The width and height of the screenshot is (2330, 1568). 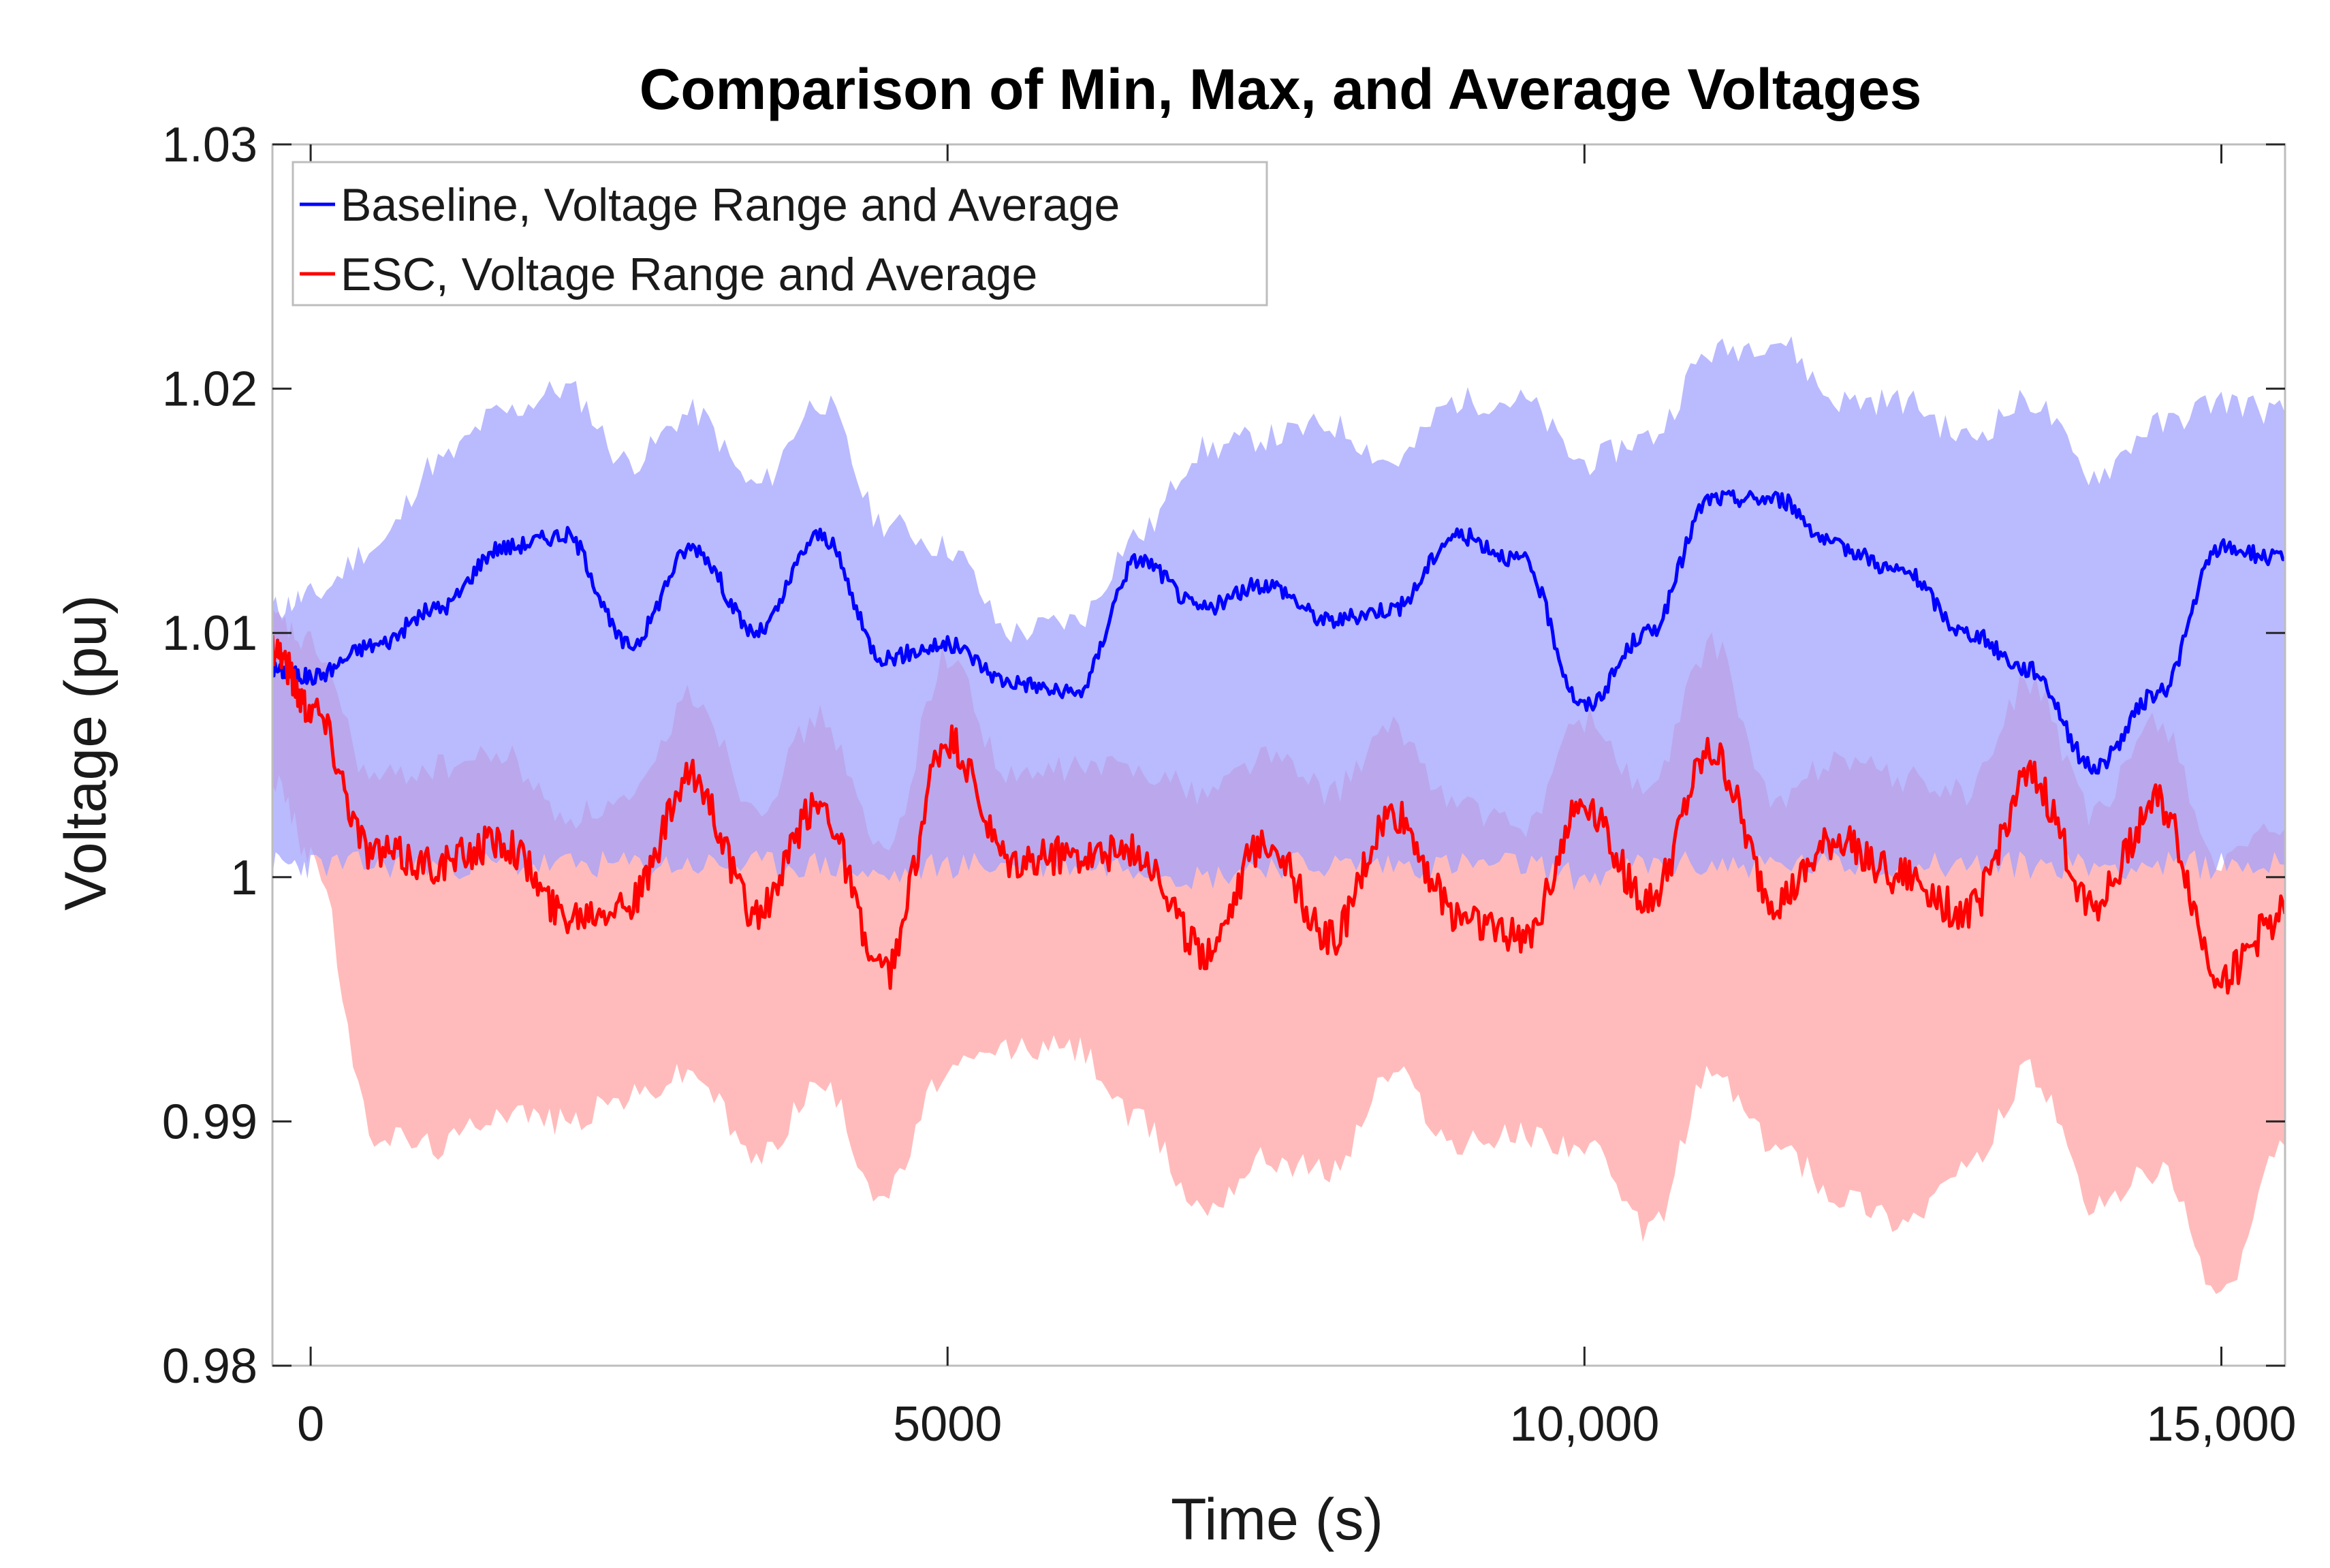 What do you see at coordinates (947, 1424) in the screenshot?
I see `x-tick-label: 5000` at bounding box center [947, 1424].